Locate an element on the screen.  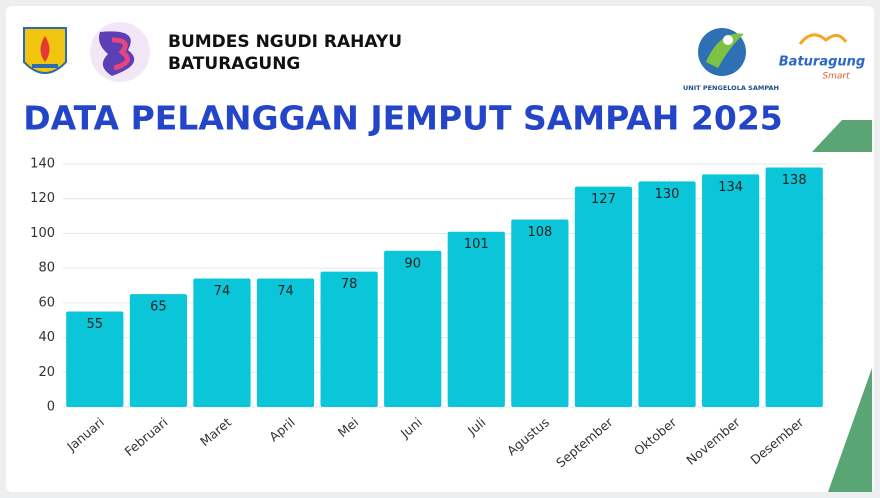
brand-sub: Smart is located at coordinates (836, 77).